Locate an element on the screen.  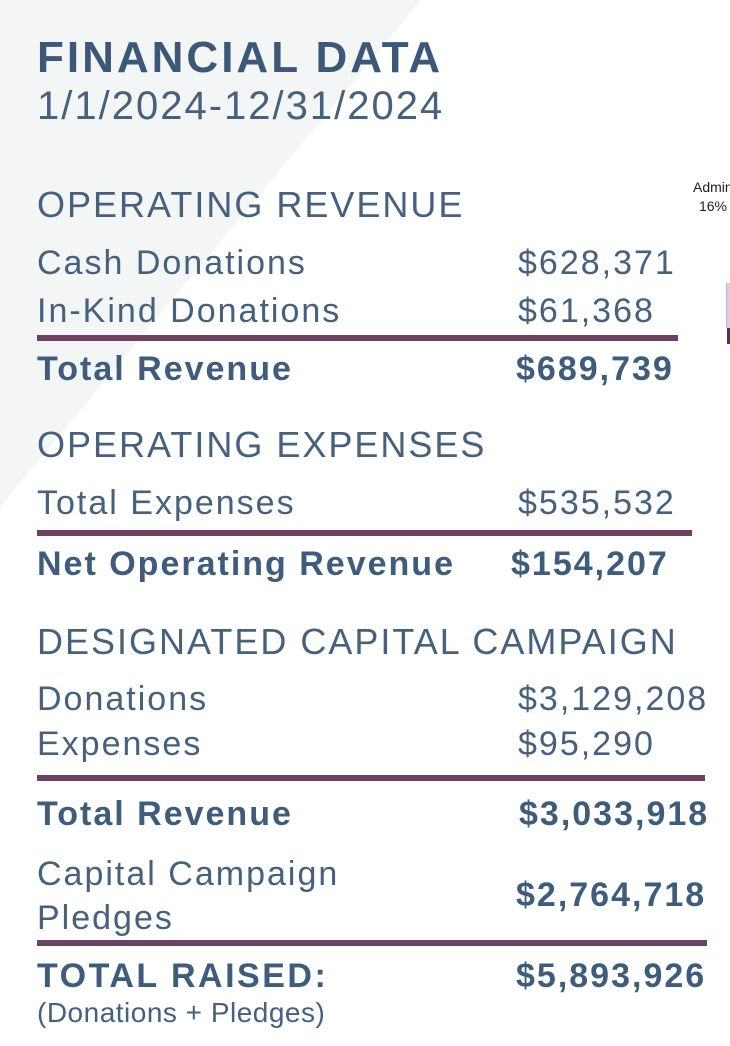
total-label-operating-revenue: Total Revenue is located at coordinates (165, 369).